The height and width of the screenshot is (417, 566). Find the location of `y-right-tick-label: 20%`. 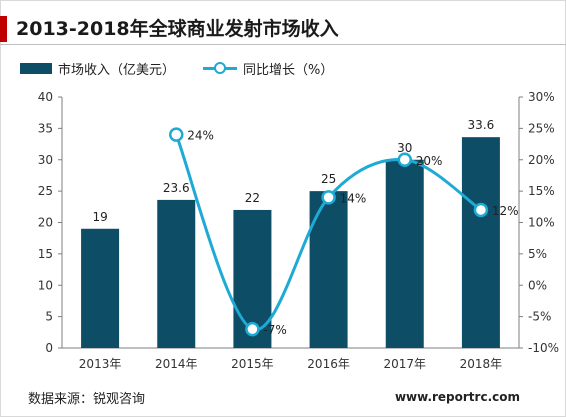

y-right-tick-label: 20% is located at coordinates (541, 160).